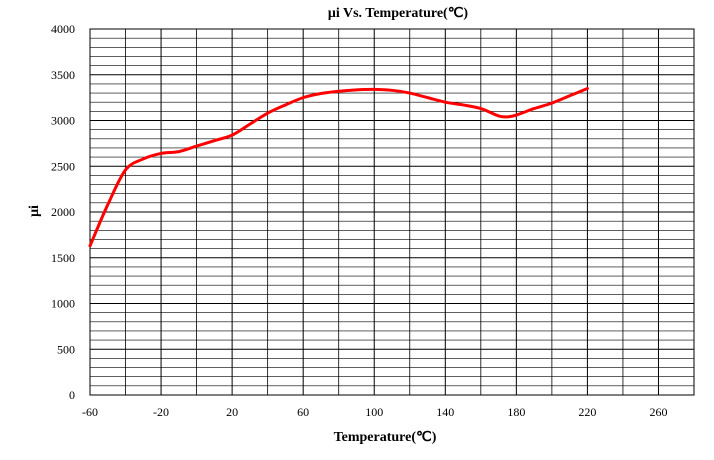  I want to click on chart-title: μi Vs. Temperature(℃), so click(398, 13).